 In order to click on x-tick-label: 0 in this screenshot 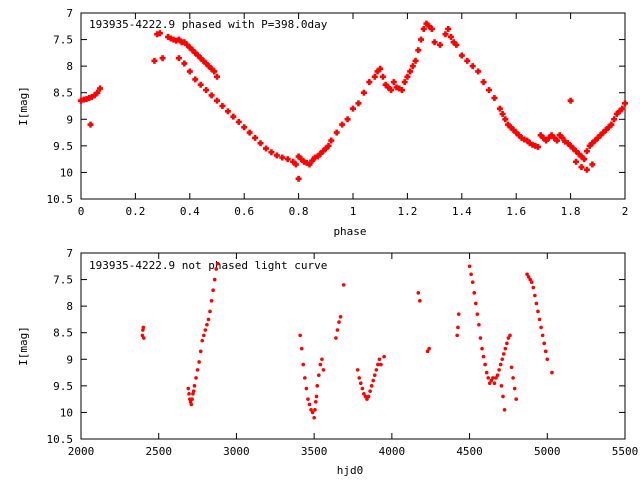, I will do `click(81, 211)`.